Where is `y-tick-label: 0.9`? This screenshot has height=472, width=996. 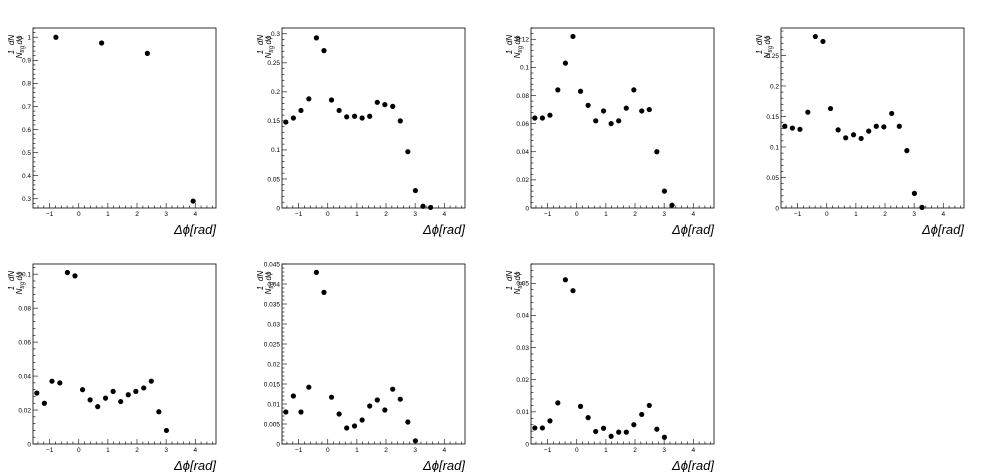
y-tick-label: 0.9 is located at coordinates (26, 61).